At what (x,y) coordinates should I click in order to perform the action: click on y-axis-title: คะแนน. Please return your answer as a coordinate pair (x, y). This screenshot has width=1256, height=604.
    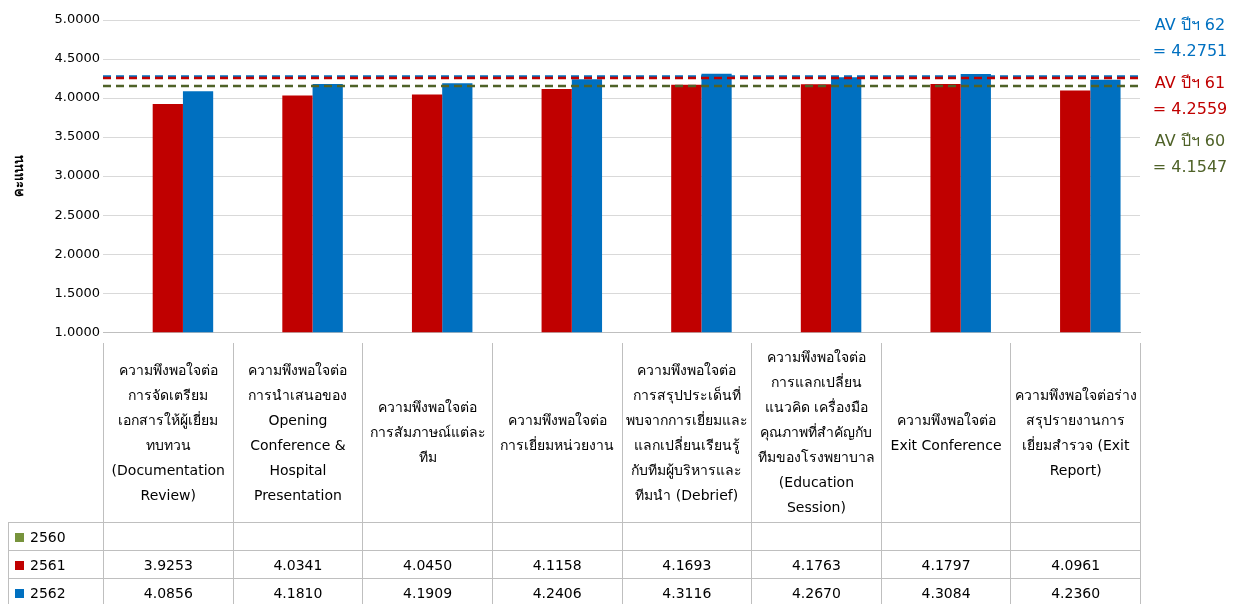
    Looking at the image, I should click on (19, 176).